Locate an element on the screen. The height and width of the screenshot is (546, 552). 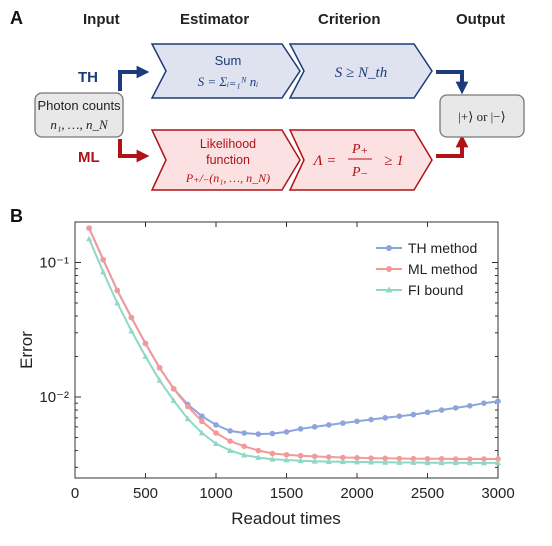
ml-criterion-lhs: Λ = is located at coordinates (324, 161).